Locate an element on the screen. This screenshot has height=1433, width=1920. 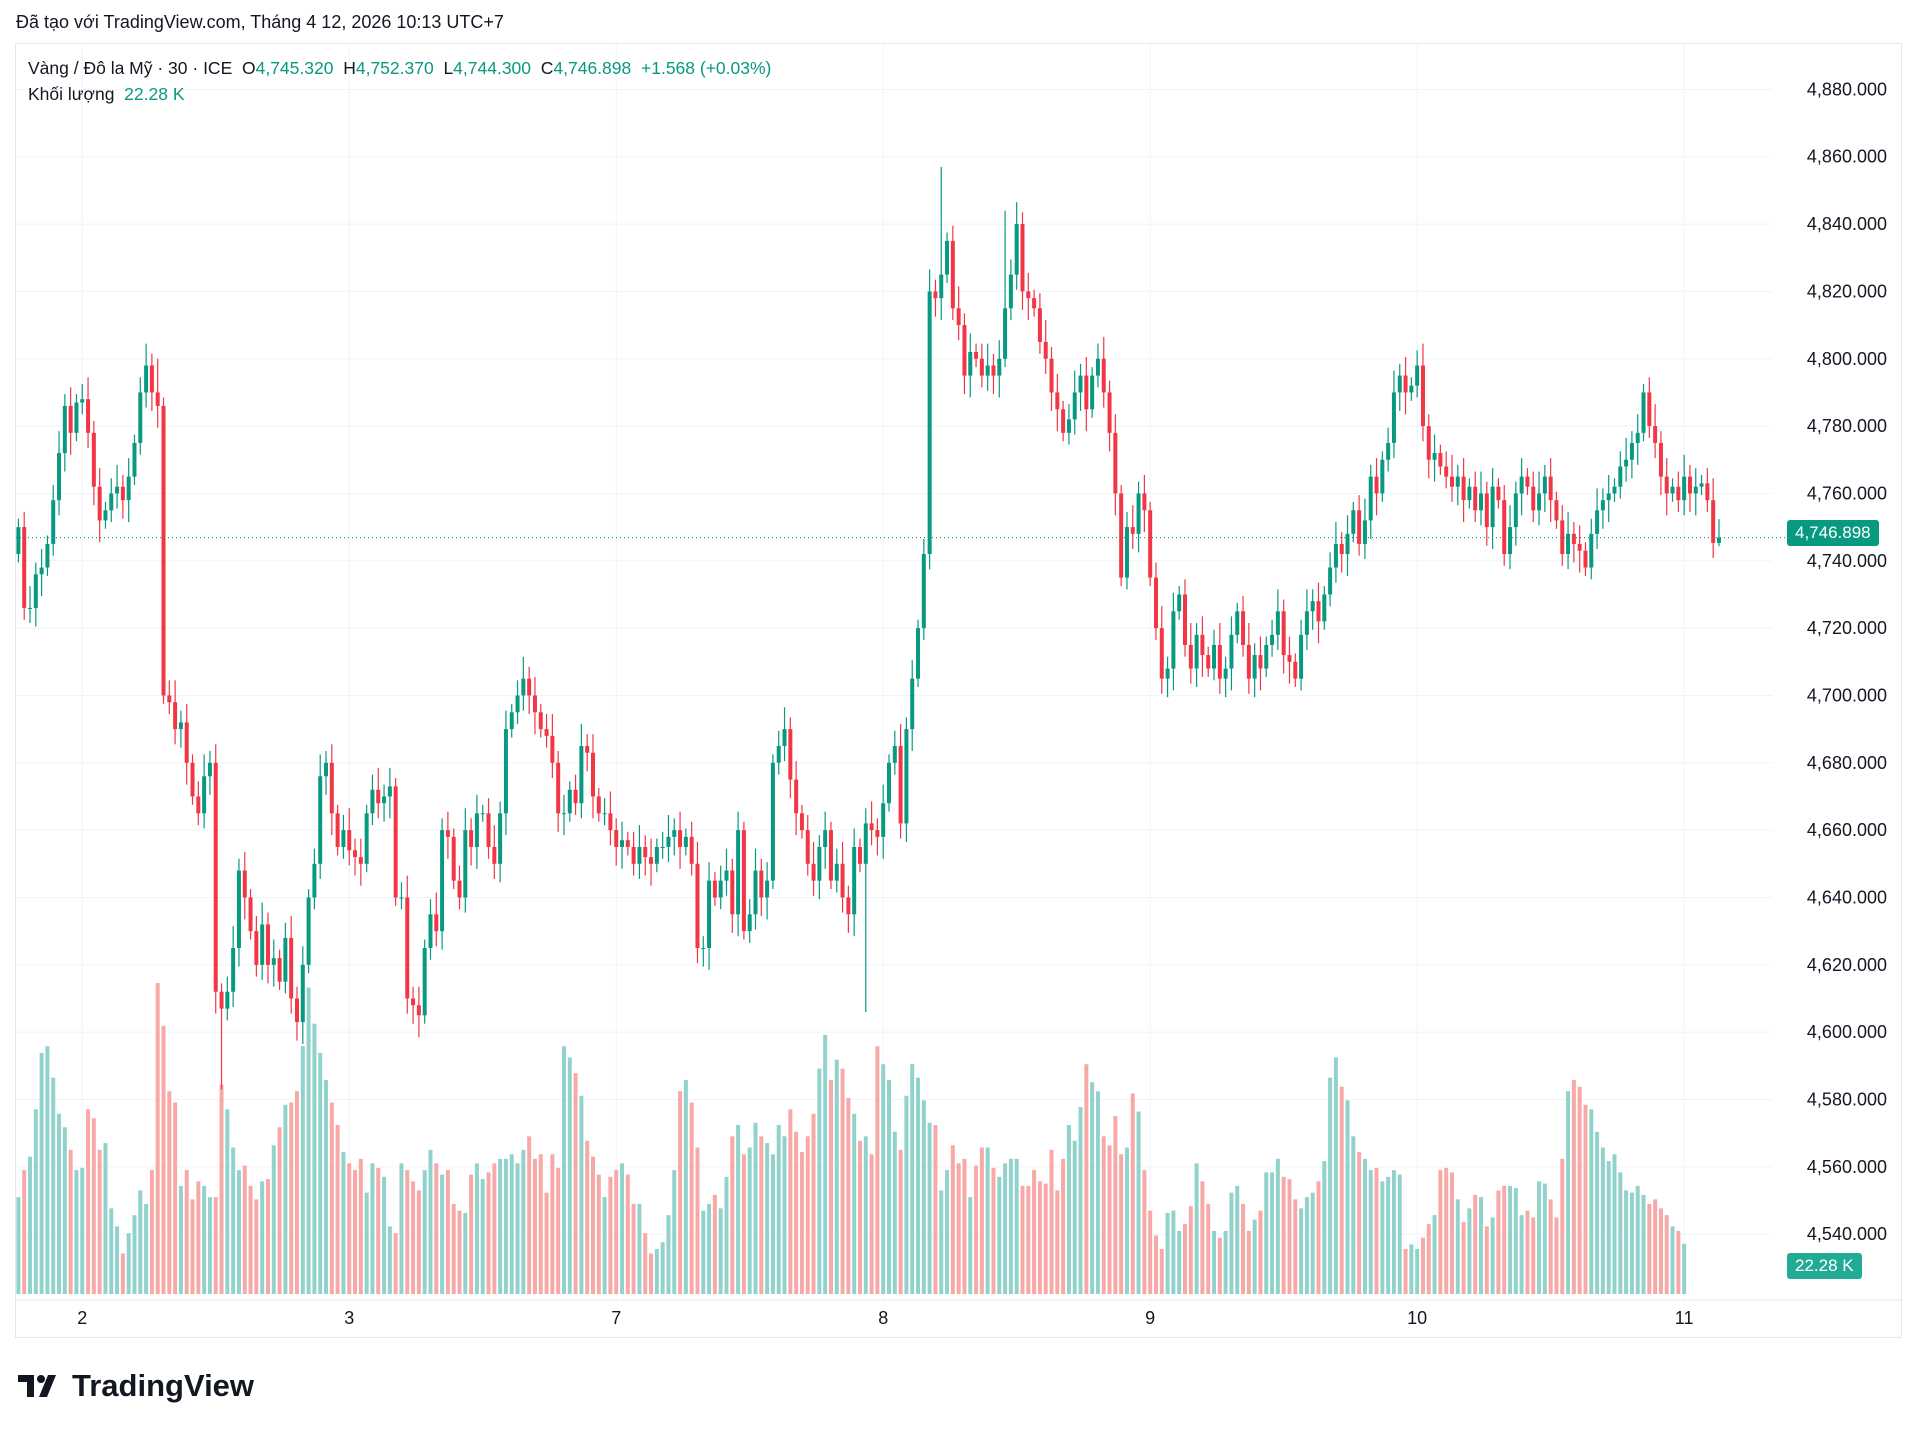
volume-label: Khối lượng is located at coordinates (71, 94).